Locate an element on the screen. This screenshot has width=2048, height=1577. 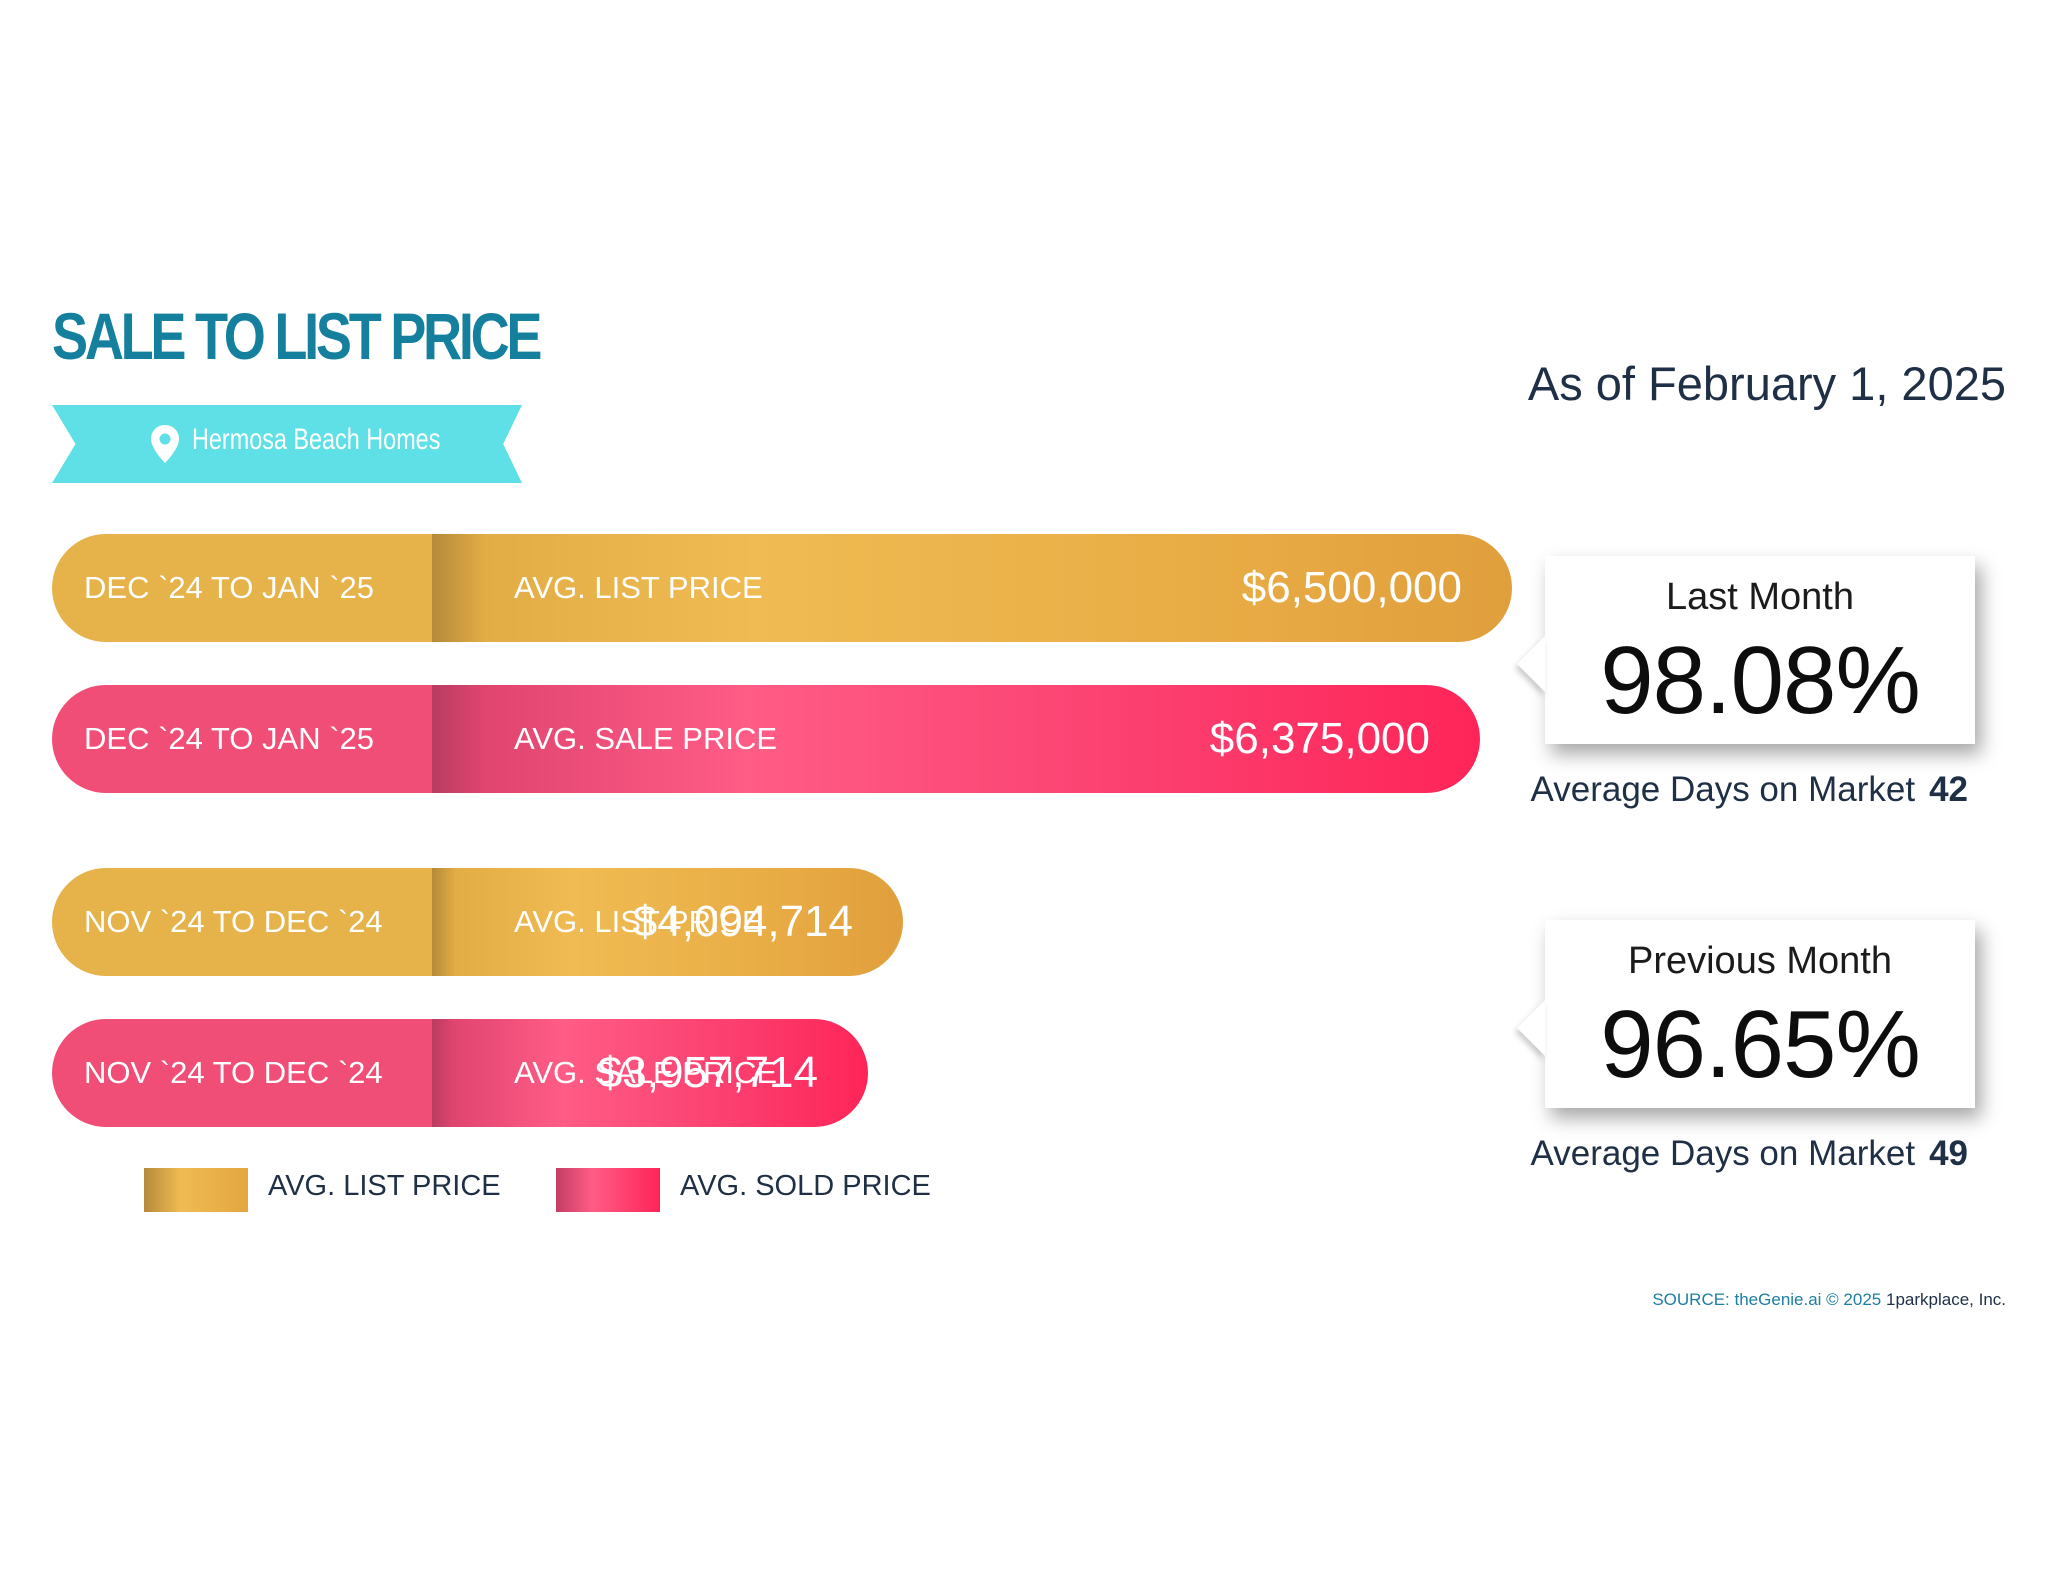
bar-fill: AVG. SALE PRICE $3,957,714 is located at coordinates (650, 1073).